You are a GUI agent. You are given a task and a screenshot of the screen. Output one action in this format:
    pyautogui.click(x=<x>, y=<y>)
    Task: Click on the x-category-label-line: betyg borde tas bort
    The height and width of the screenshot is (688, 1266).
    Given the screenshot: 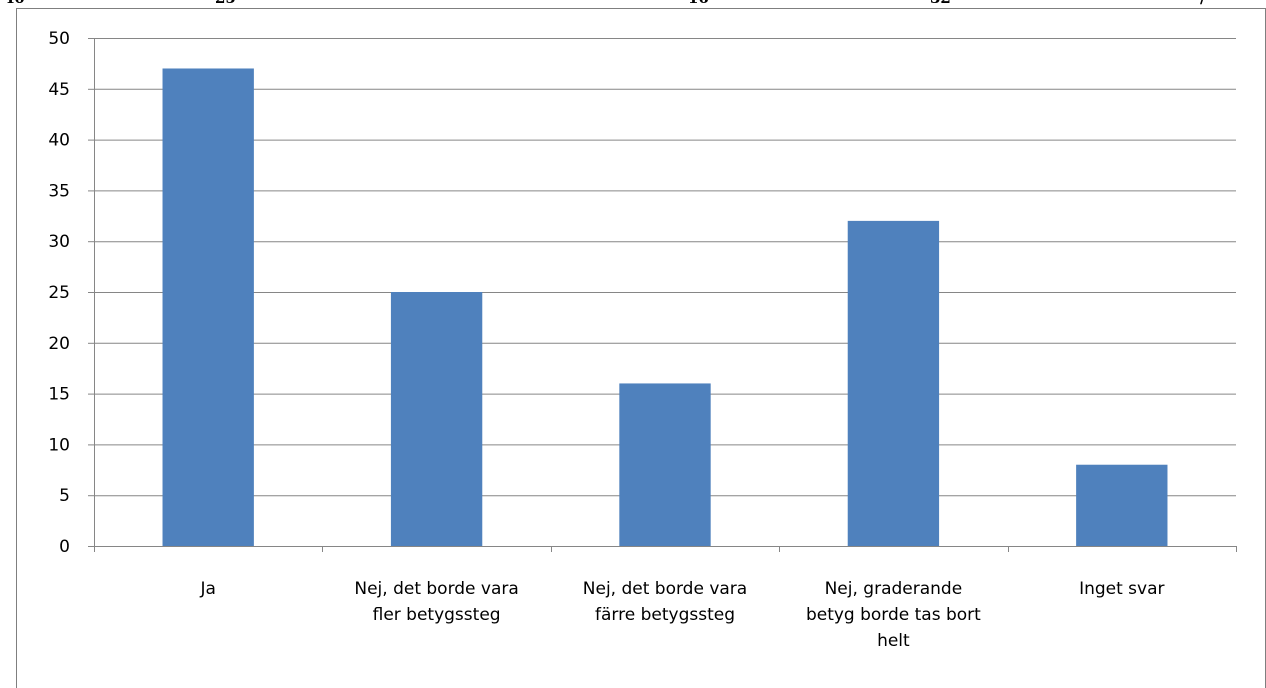 What is the action you would take?
    pyautogui.click(x=893, y=615)
    